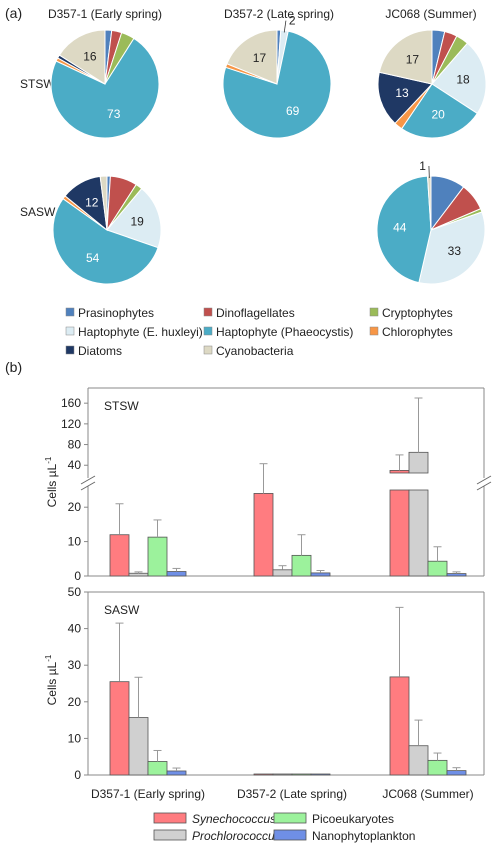 This screenshot has height=850, width=500. I want to click on pie-legend-label: Chlorophytes, so click(417, 332).